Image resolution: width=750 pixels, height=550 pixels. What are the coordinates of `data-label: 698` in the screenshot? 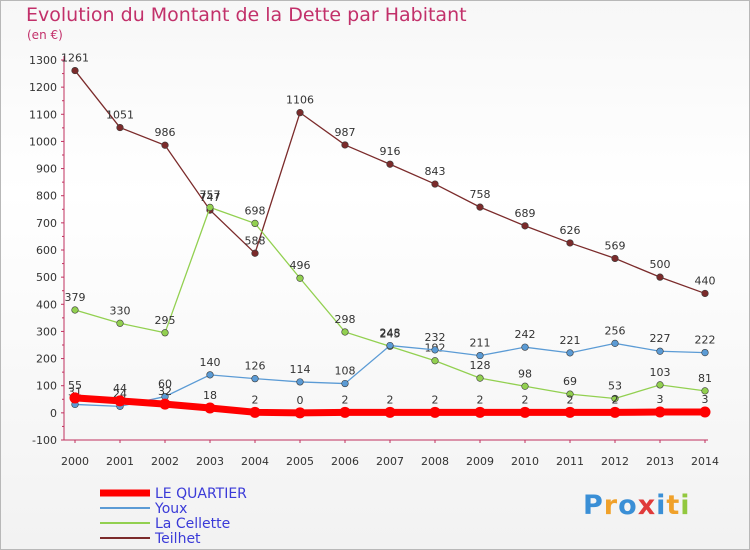 It's located at (255, 210).